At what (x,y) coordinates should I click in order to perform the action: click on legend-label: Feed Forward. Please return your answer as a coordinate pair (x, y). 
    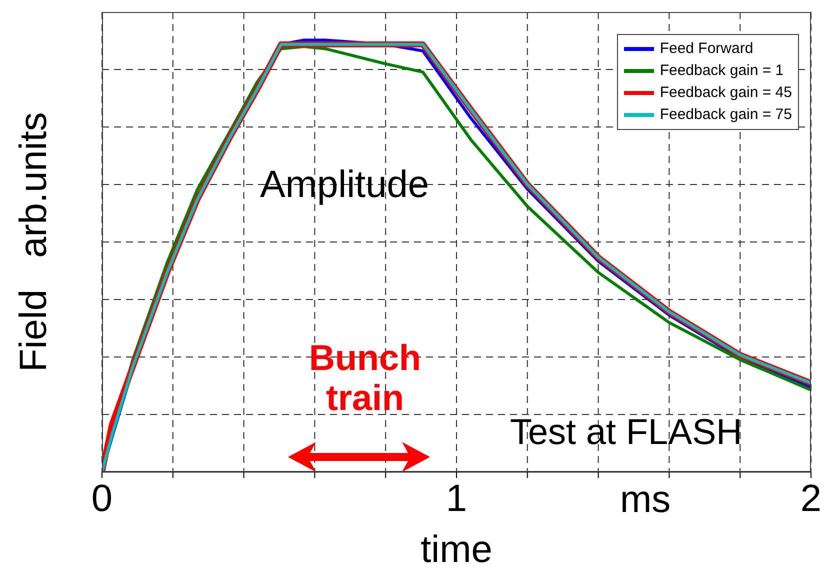
    Looking at the image, I should click on (707, 49).